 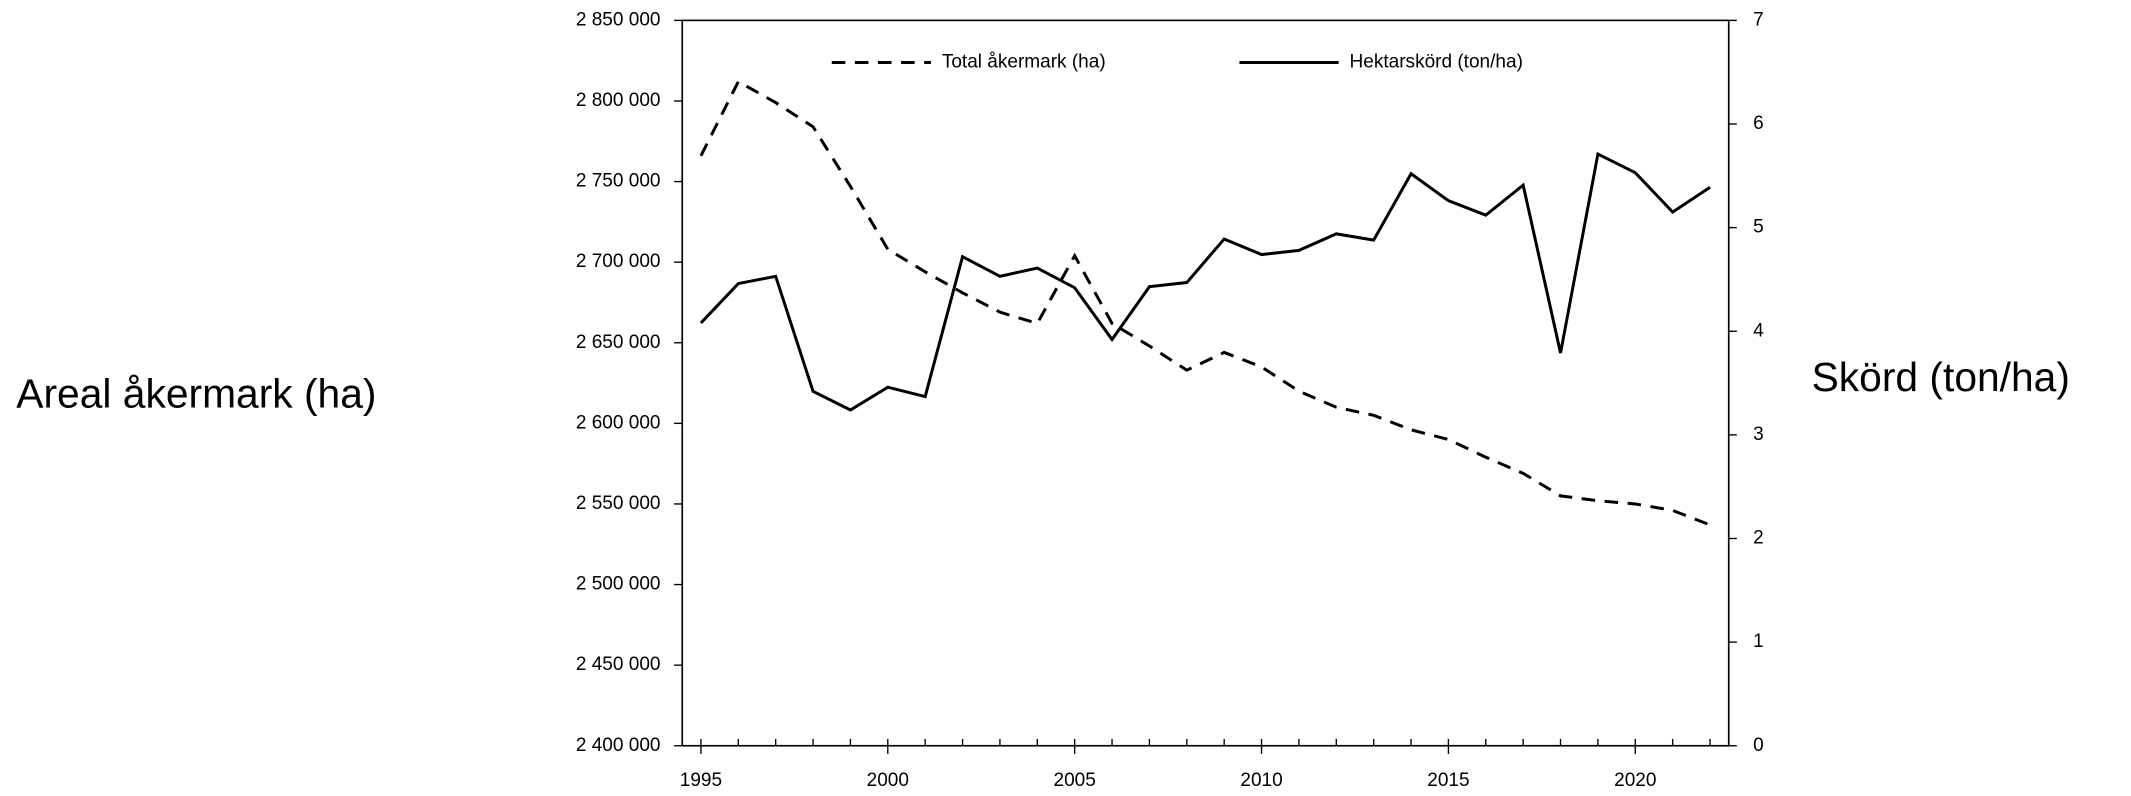 What do you see at coordinates (1758, 330) in the screenshot?
I see `y2-tick-label: 4` at bounding box center [1758, 330].